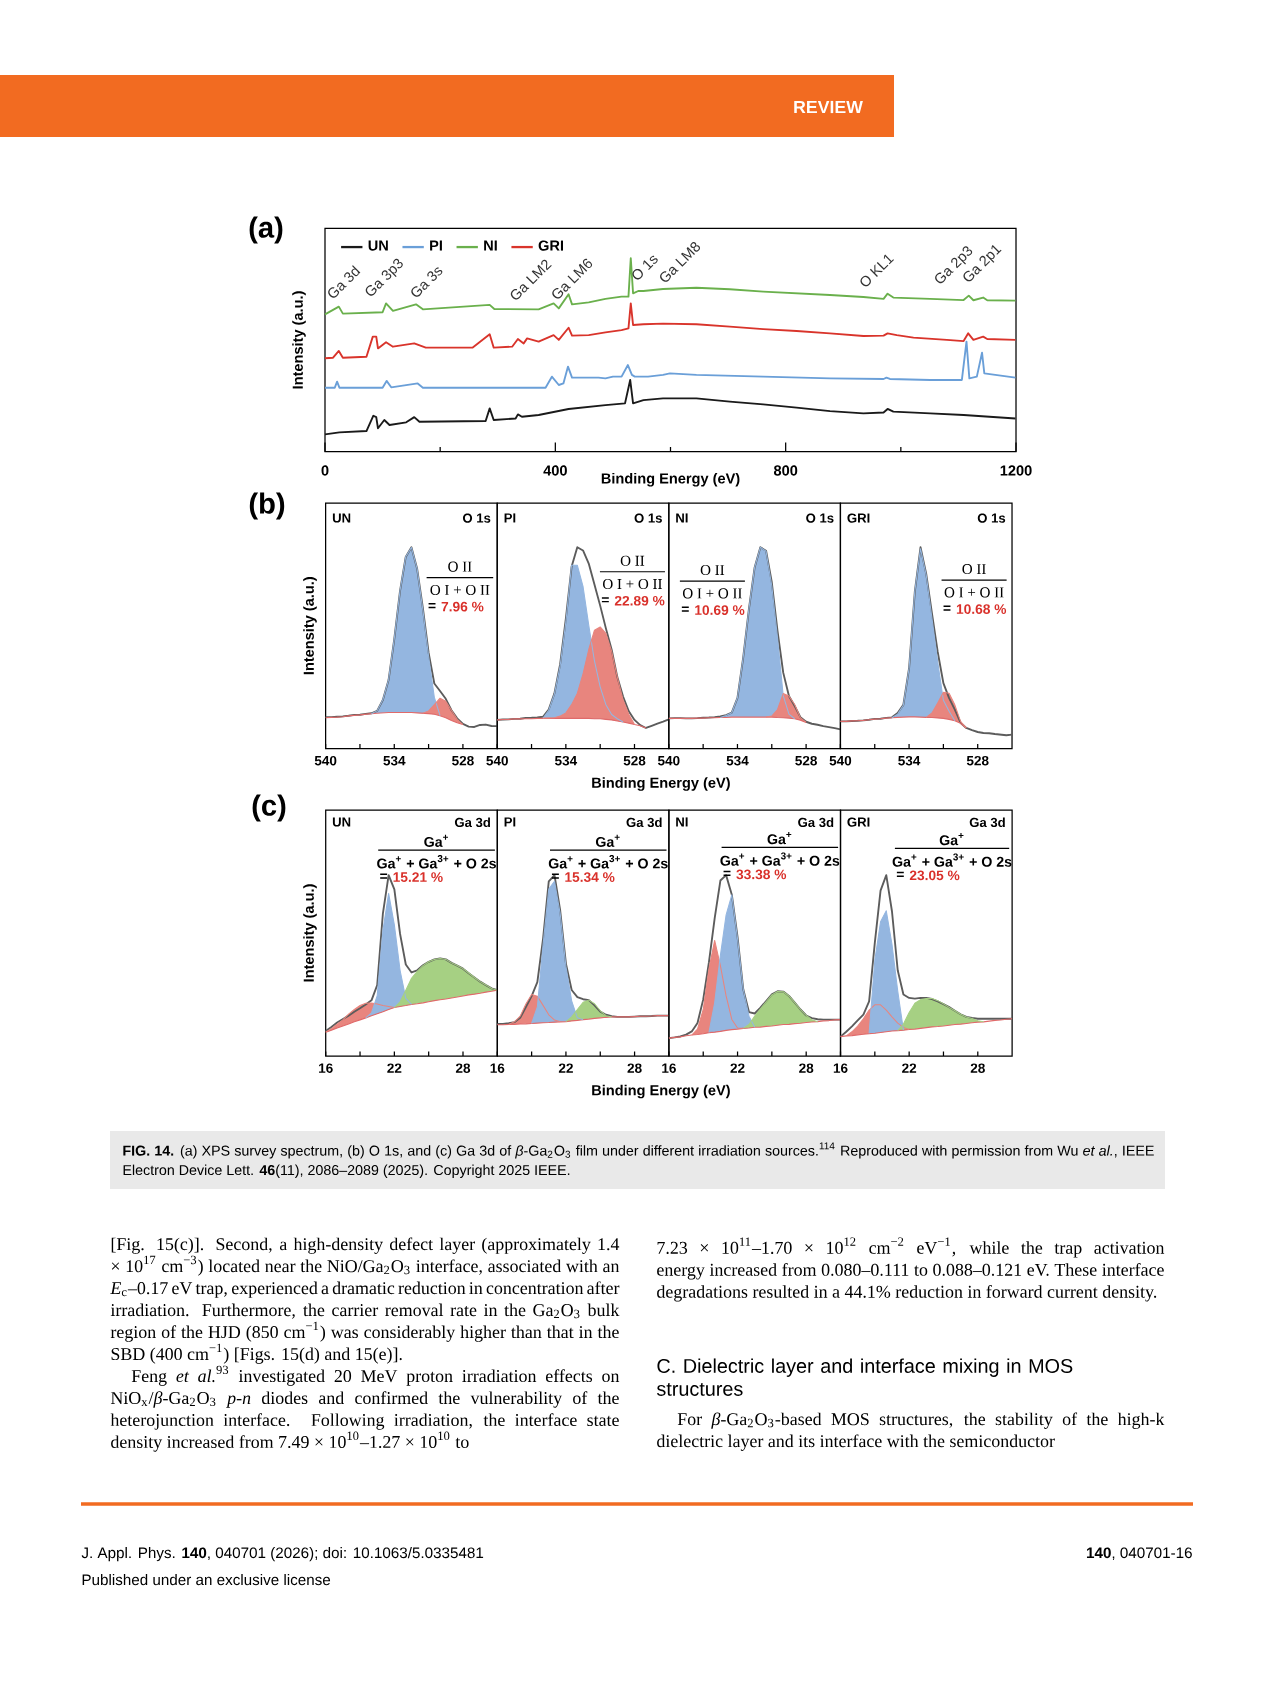 The image size is (1275, 1688). Describe the element at coordinates (206, 1580) in the screenshot. I see `text: Published under an exclusive license` at that location.